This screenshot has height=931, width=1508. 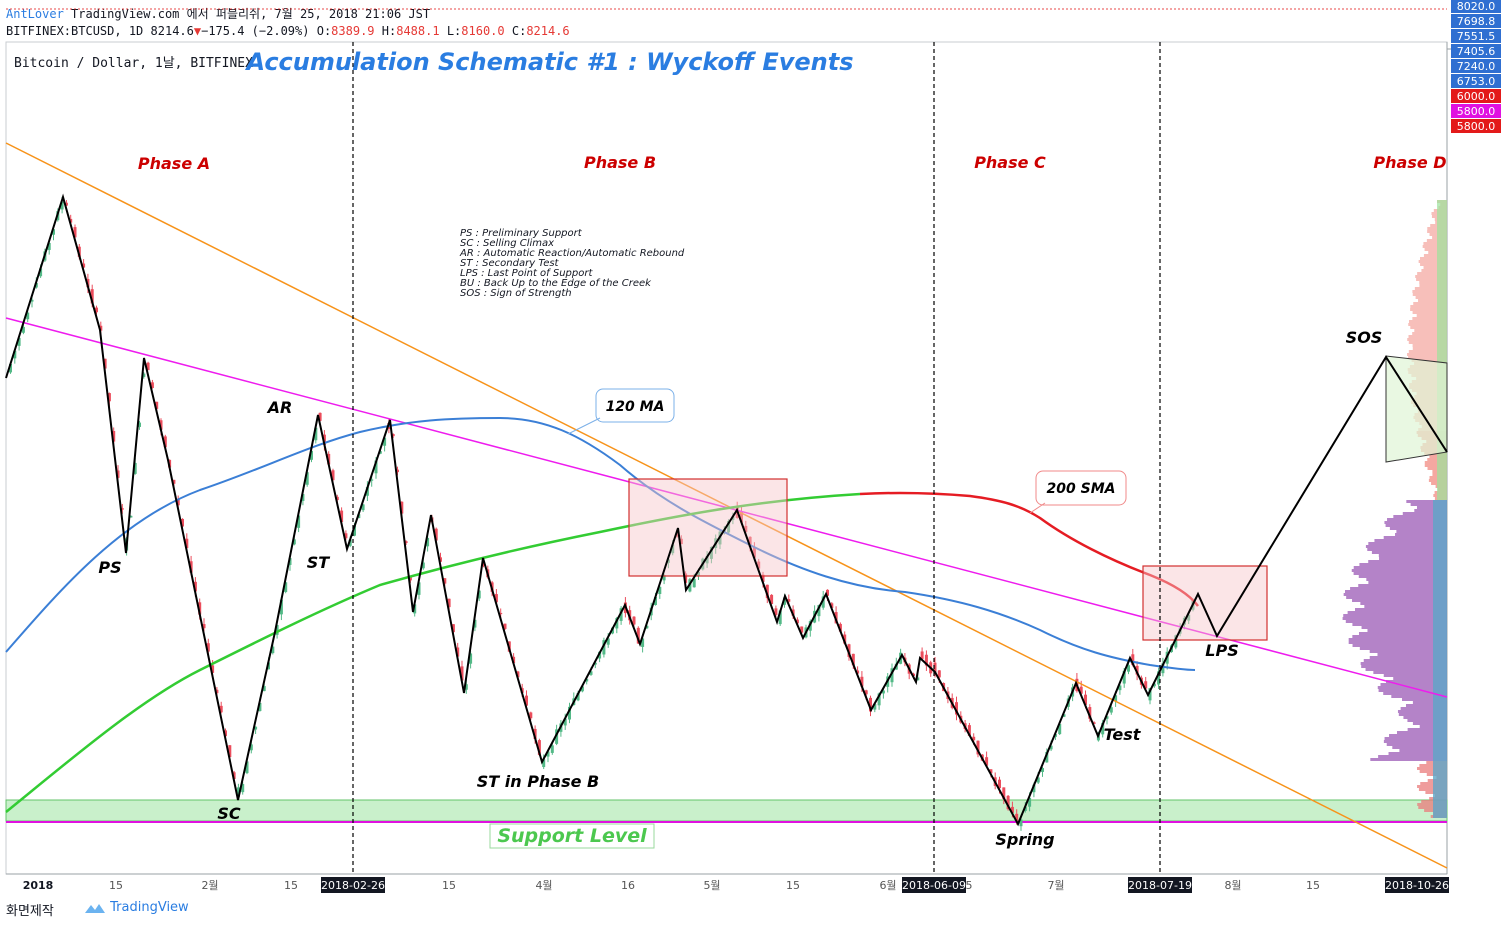 I want to click on tradingview-brand: TradingView, so click(x=136, y=907).